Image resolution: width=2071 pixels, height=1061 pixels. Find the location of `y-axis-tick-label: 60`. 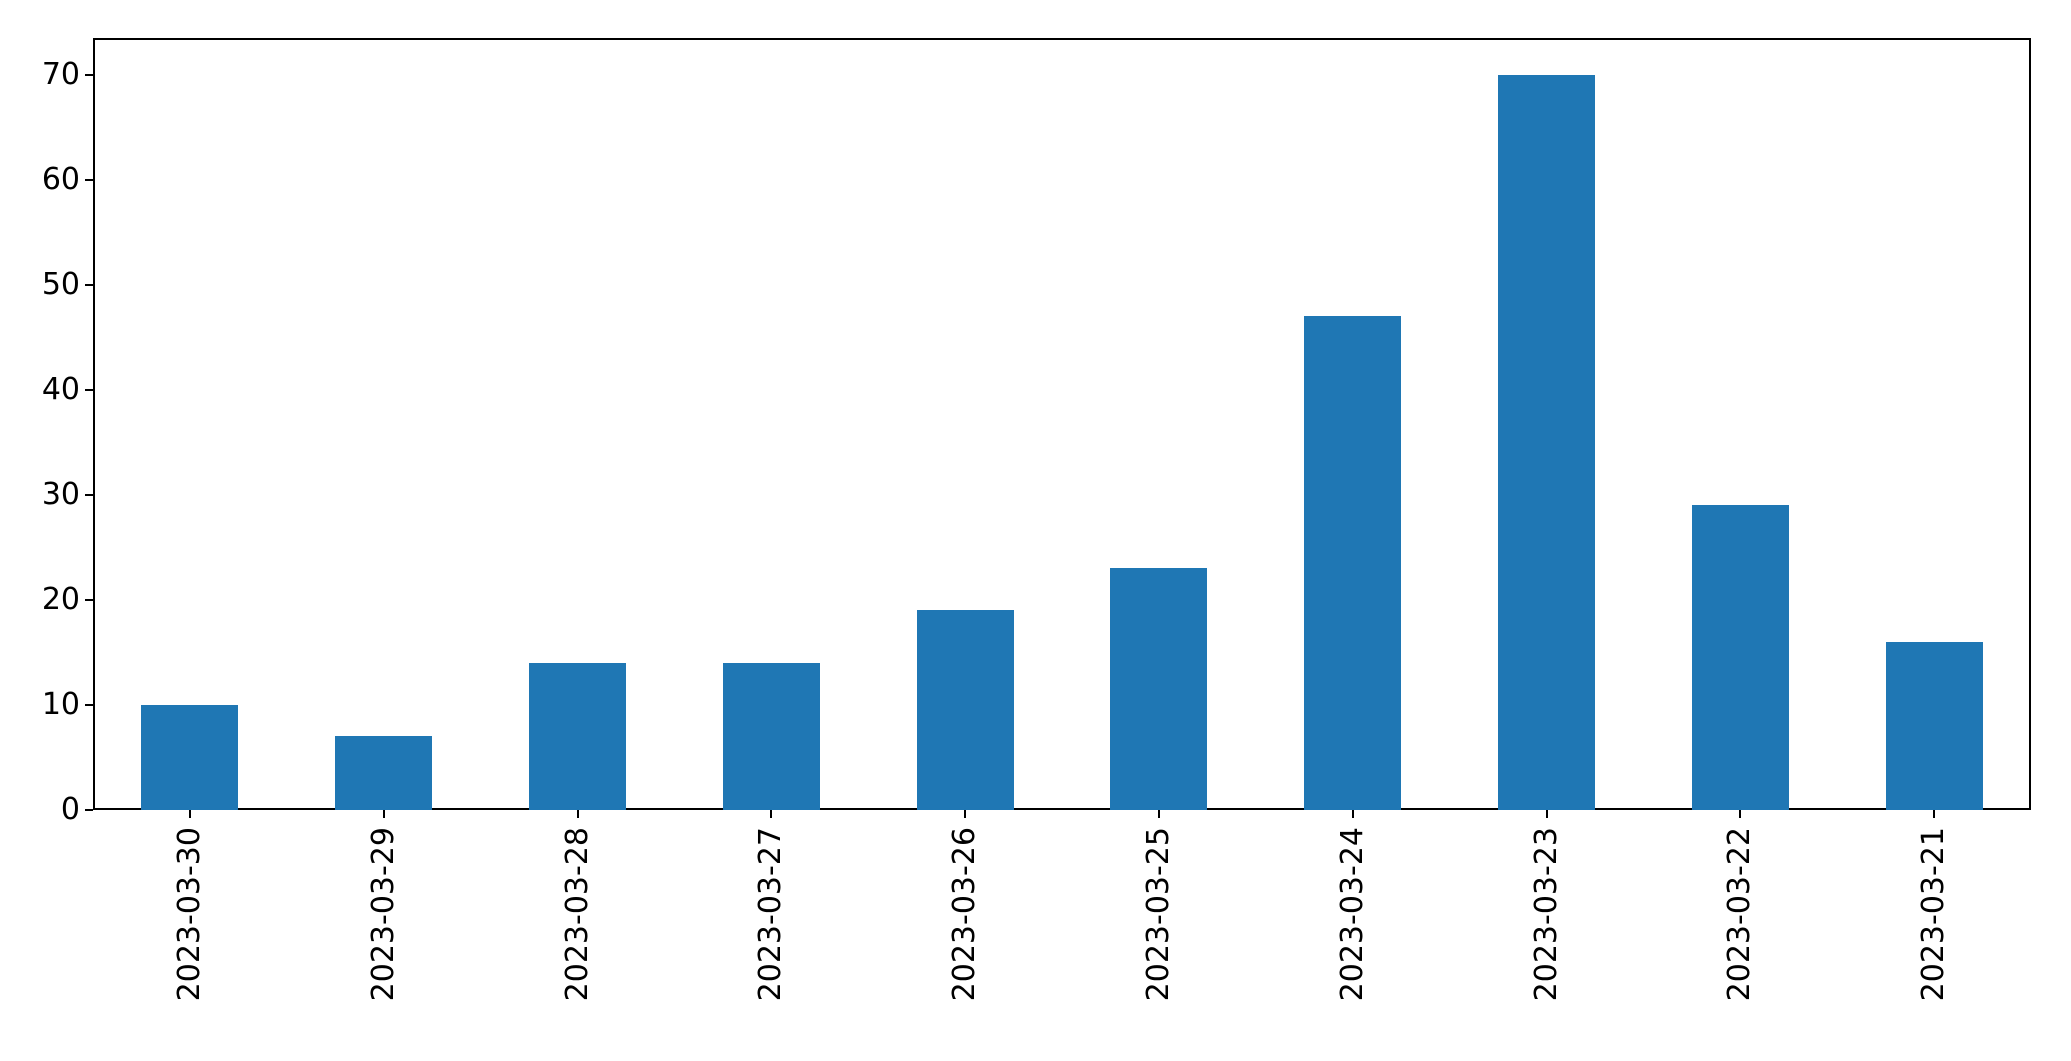

y-axis-tick-label: 60 is located at coordinates (60, 179).